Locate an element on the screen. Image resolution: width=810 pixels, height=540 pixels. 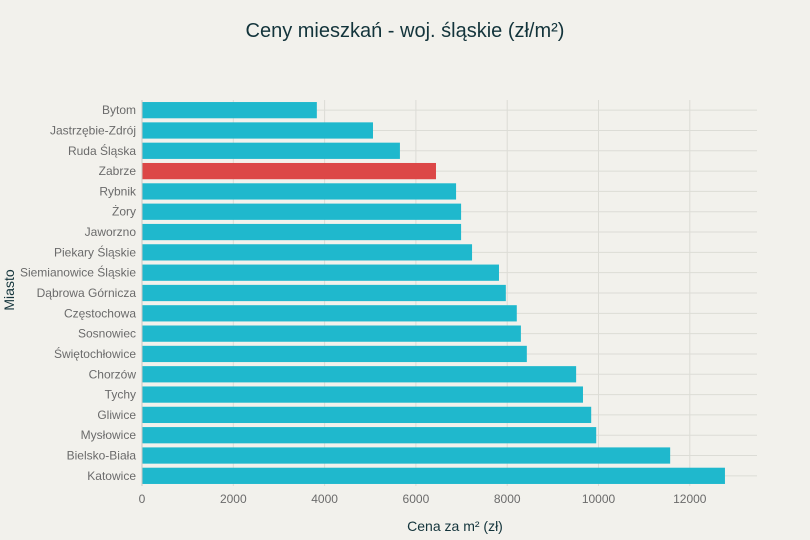
y-tick-label: Dąbrowa Górnicza is located at coordinates (87, 293).